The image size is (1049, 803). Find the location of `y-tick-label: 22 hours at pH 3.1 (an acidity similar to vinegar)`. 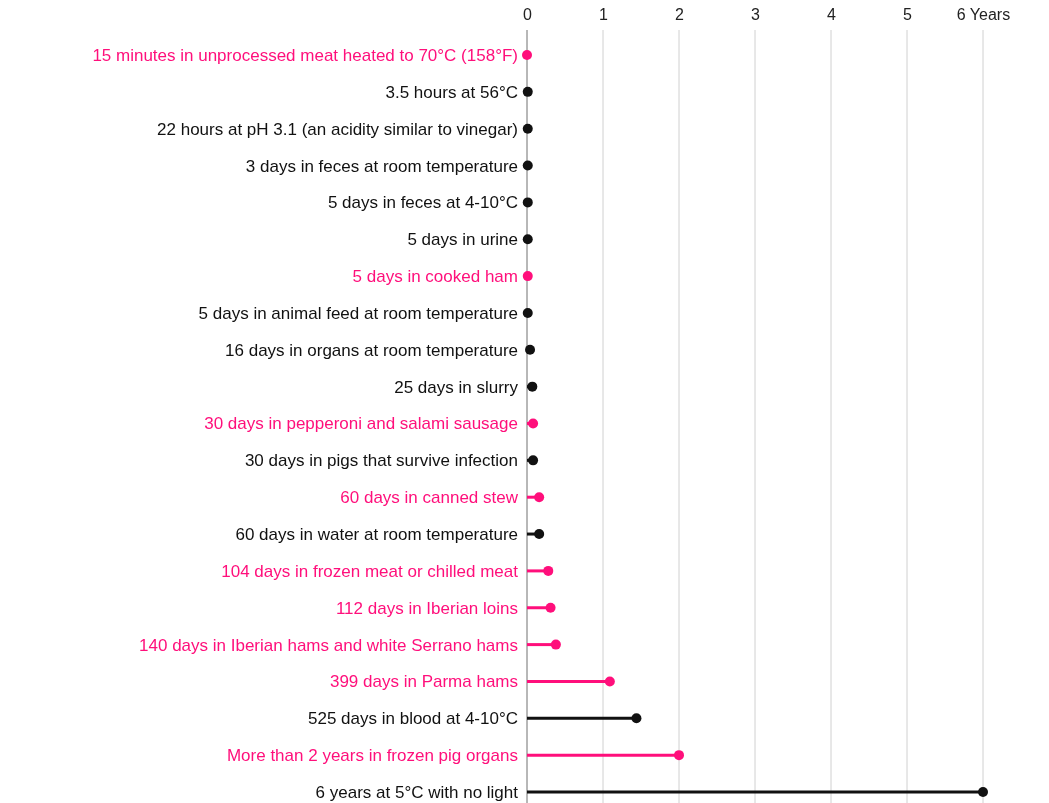

y-tick-label: 22 hours at pH 3.1 (an acidity similar to vinegar) is located at coordinates (337, 129).